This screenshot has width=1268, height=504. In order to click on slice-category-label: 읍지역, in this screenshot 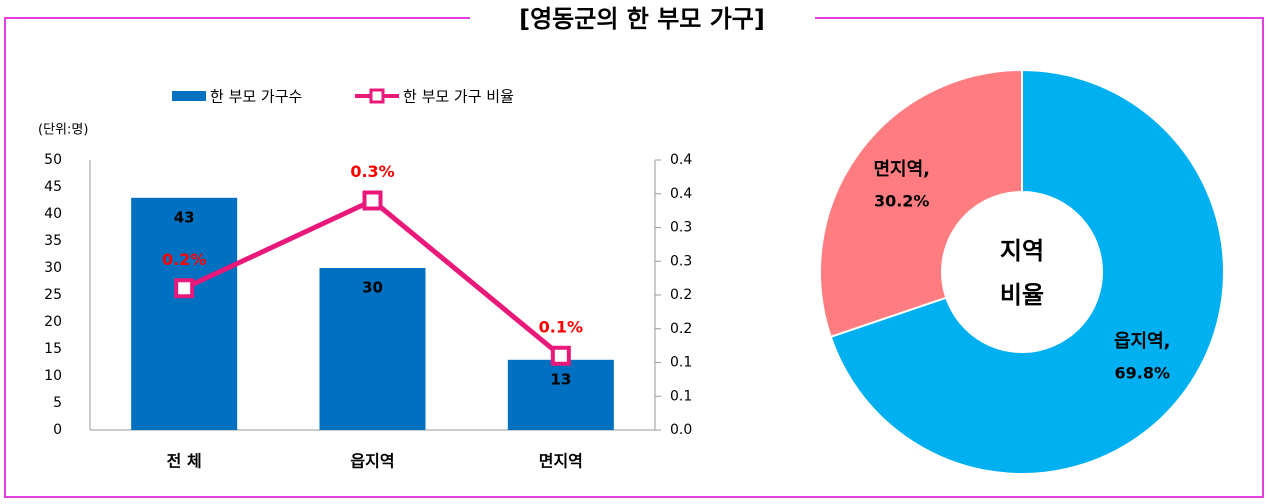, I will do `click(1142, 341)`.